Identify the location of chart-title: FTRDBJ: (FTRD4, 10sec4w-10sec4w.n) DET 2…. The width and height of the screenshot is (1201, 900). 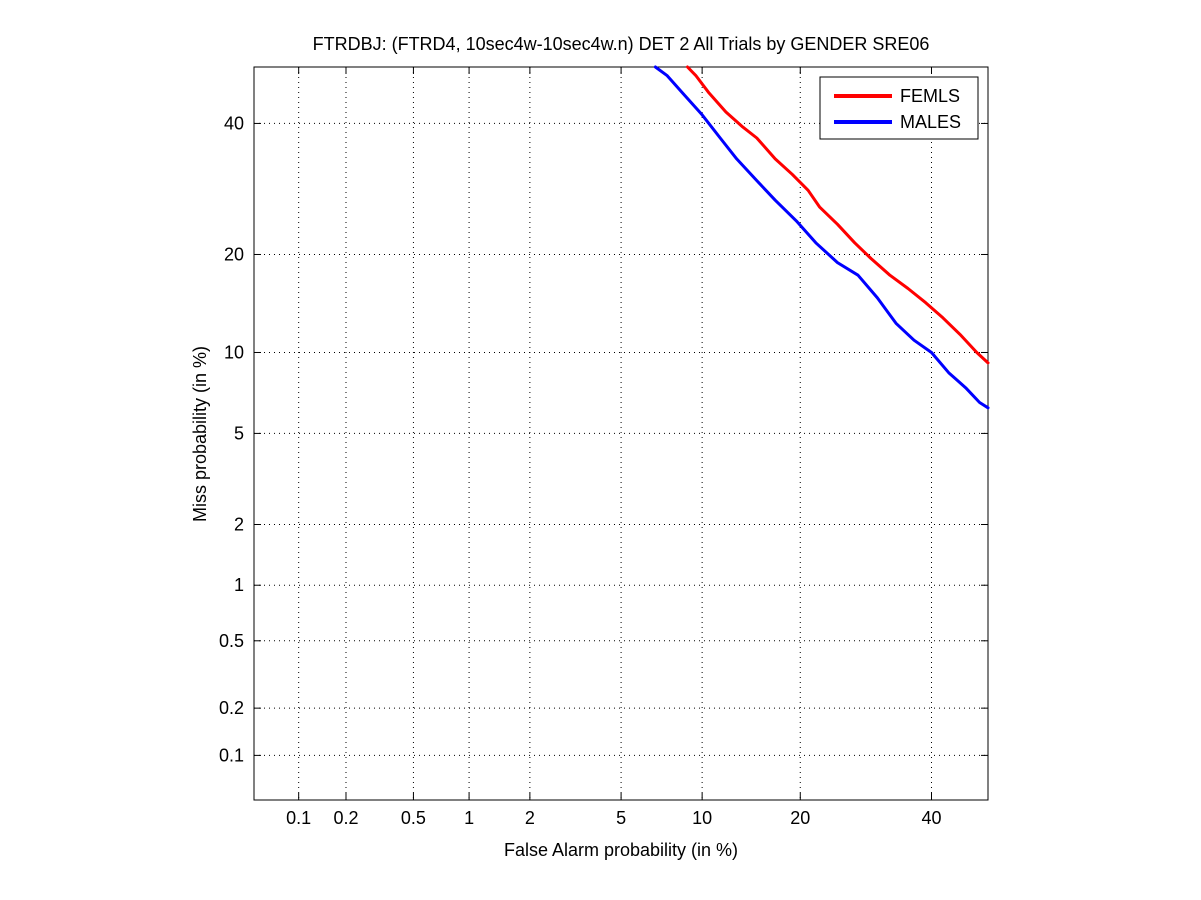
(621, 44).